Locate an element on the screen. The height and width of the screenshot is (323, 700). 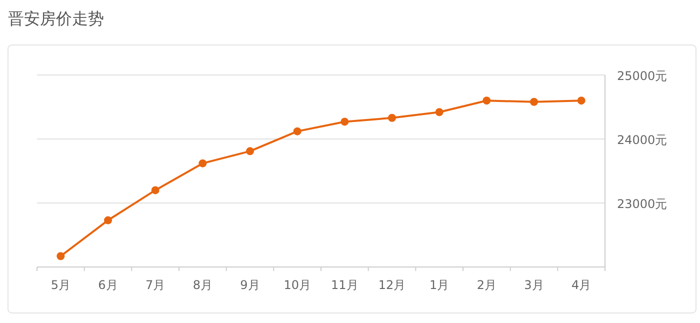
x-tick-label: 9月 is located at coordinates (250, 285).